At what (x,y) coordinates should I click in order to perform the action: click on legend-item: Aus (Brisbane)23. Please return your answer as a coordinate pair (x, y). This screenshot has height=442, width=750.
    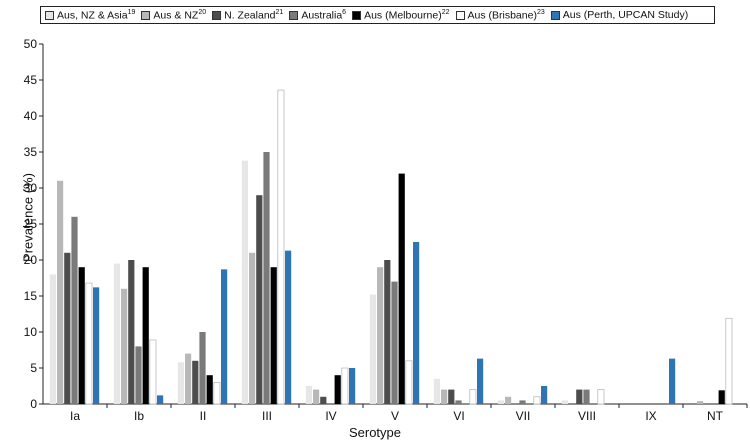
    Looking at the image, I should click on (500, 15).